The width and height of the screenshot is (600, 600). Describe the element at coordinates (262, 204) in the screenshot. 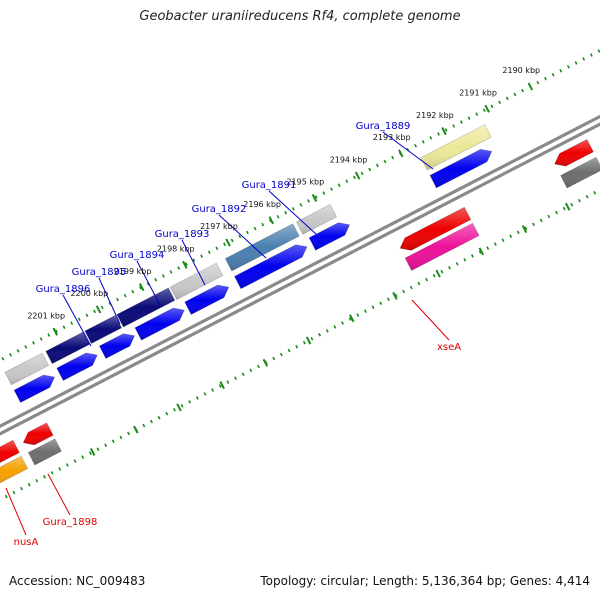

I see `kbp-tick-label: 2196 kbp` at that location.